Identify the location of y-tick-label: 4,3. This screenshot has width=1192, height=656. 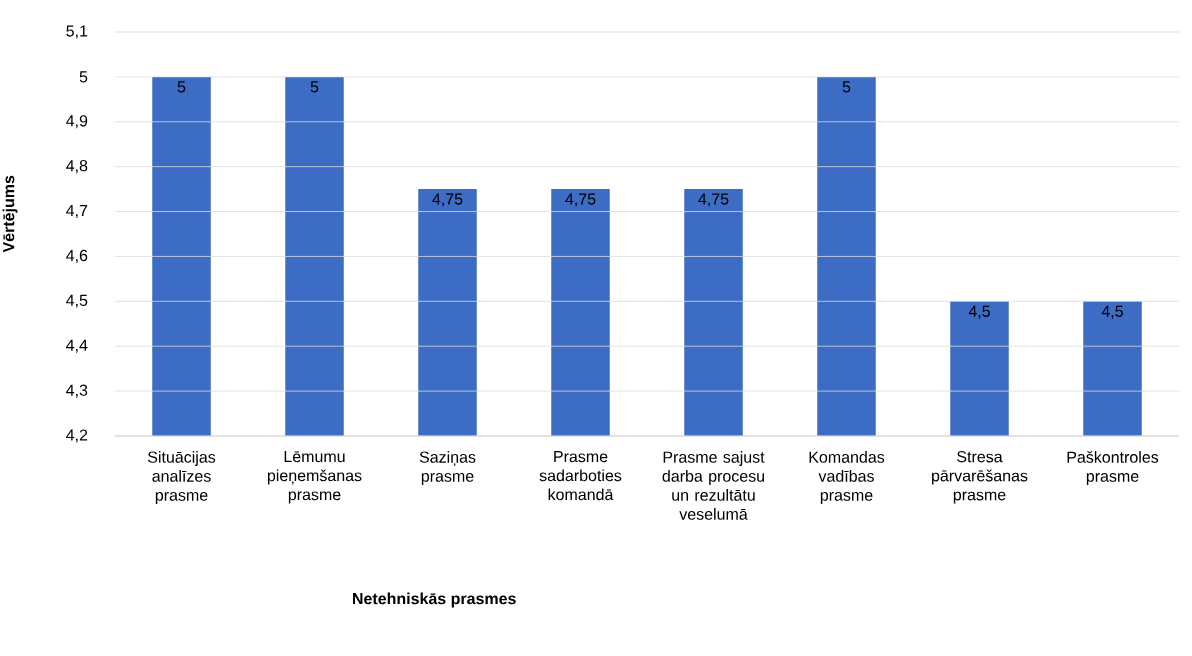
(77, 391).